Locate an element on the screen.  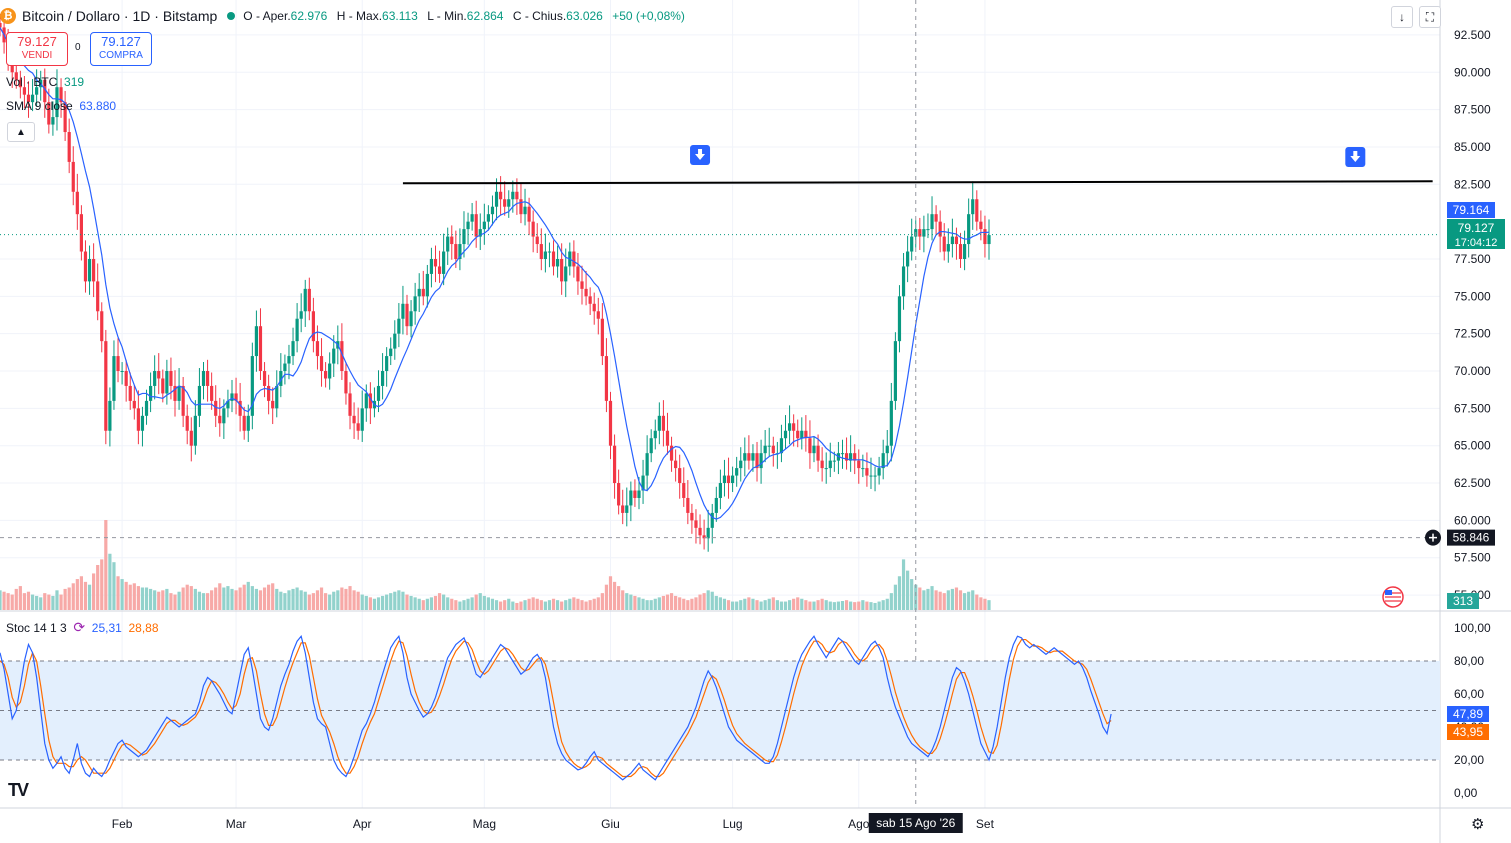
stoch-legend: Stoc 14 1 3 ⟳ 25,31 28,88 is located at coordinates (82, 627).